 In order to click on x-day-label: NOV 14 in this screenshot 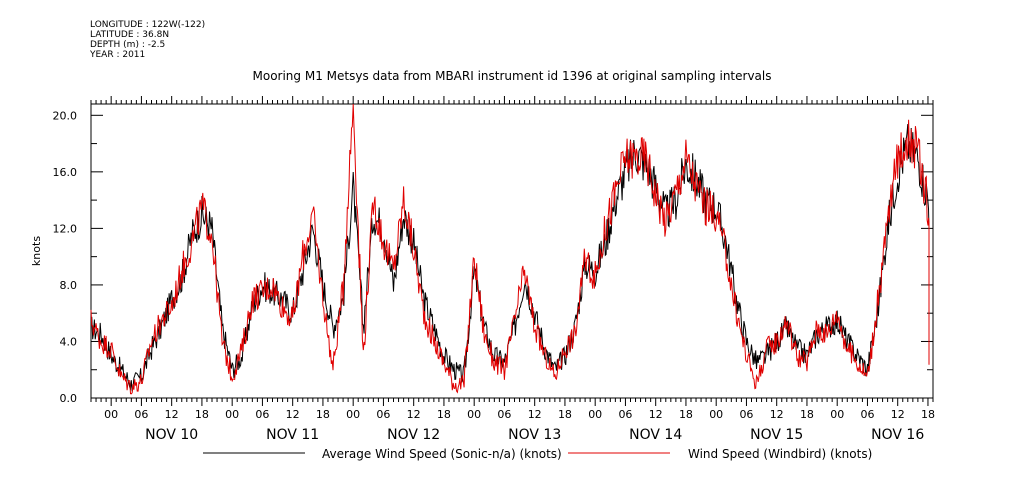, I will do `click(655, 435)`.